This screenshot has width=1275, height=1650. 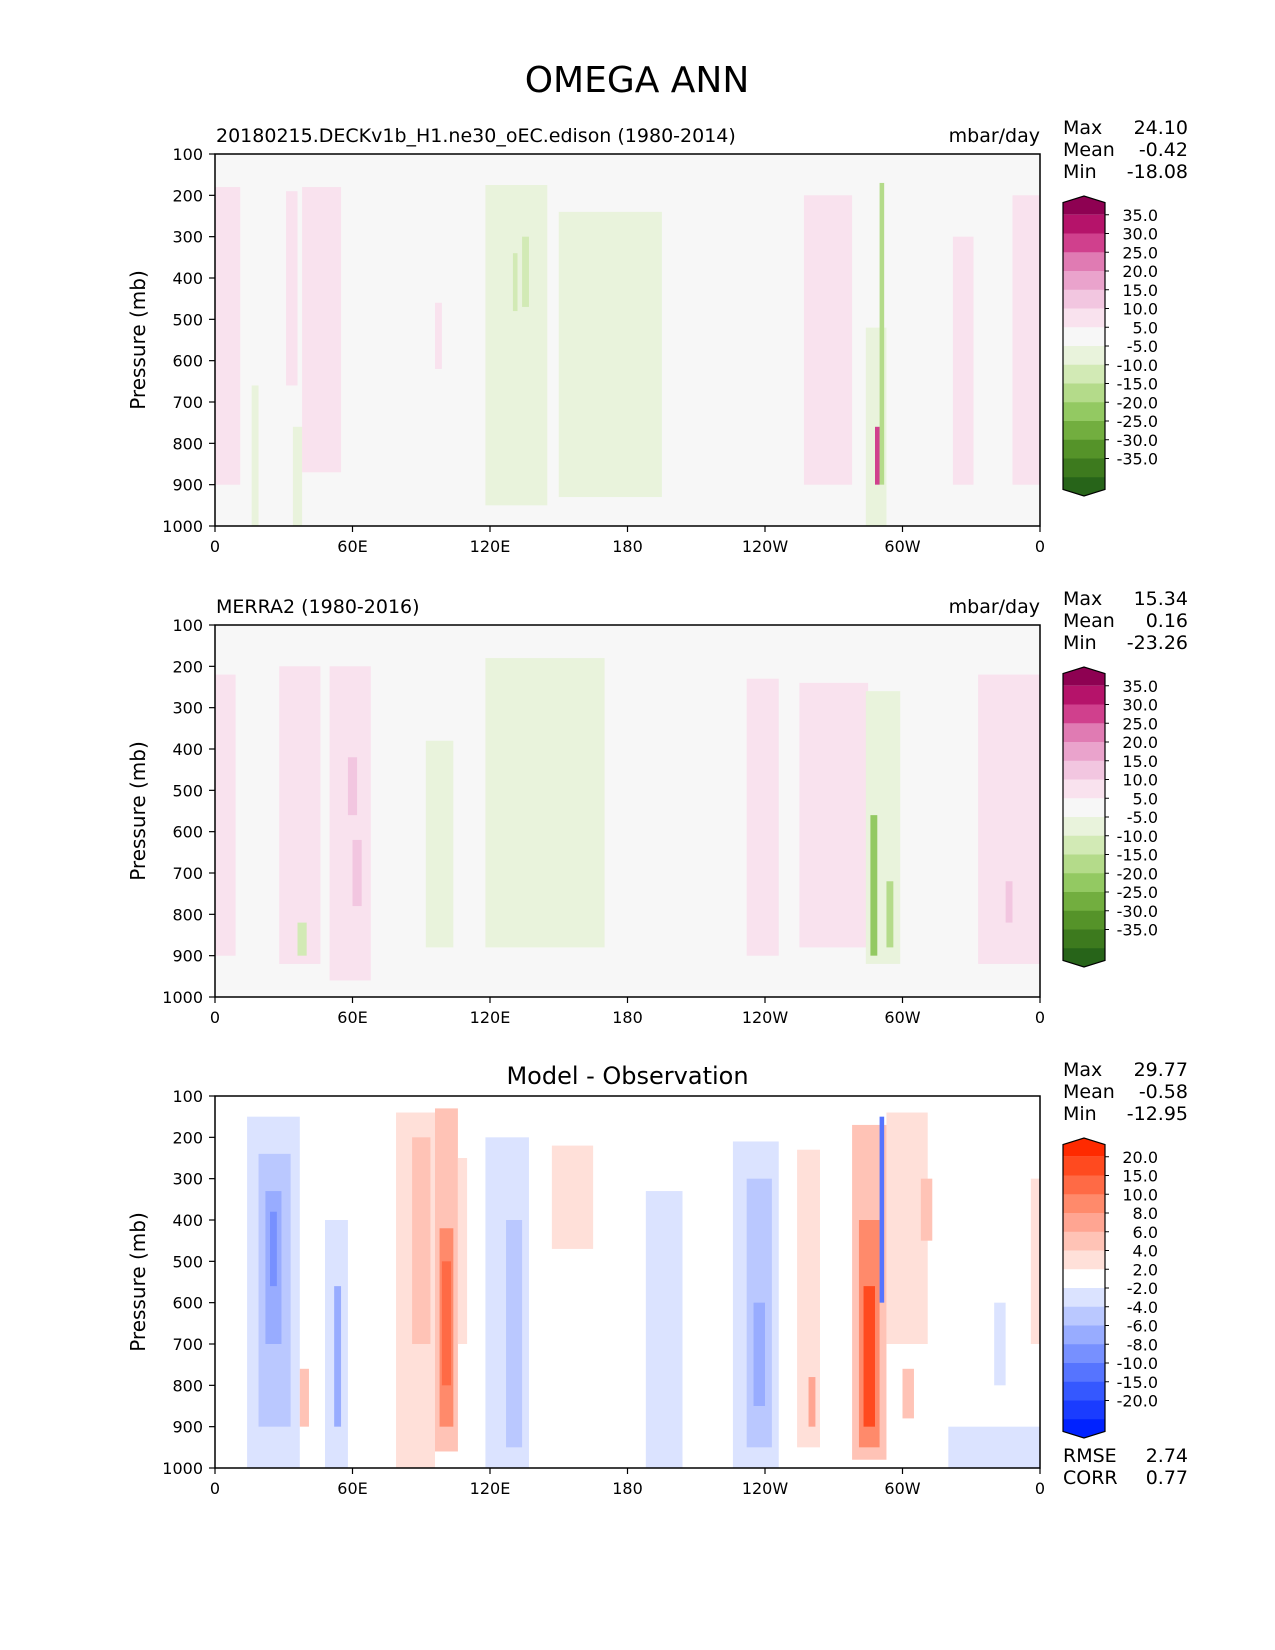 What do you see at coordinates (1161, 599) in the screenshot?
I see `stat-value: 15.34` at bounding box center [1161, 599].